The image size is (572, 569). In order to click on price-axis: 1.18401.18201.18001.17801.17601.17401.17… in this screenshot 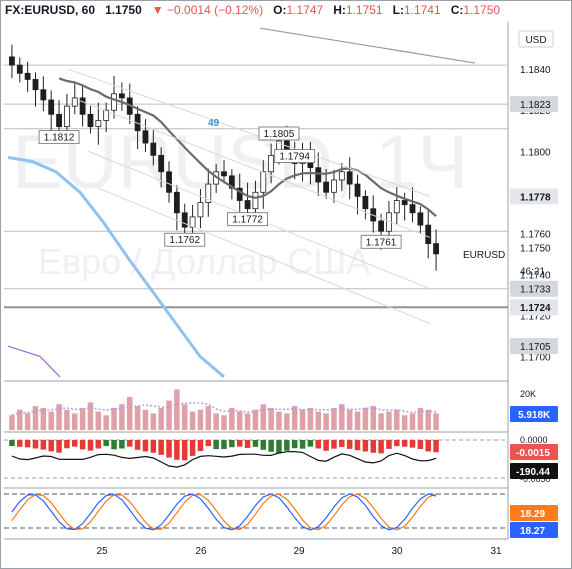, I will do `click(510, 214)`.